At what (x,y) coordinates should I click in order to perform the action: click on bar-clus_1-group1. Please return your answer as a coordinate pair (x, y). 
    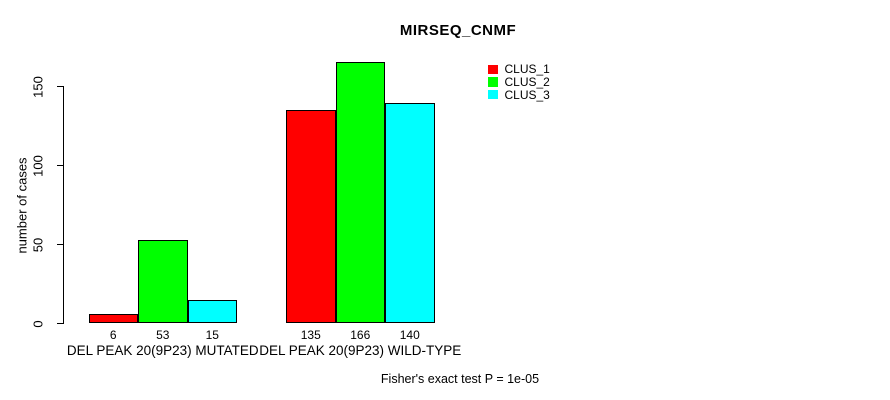
    Looking at the image, I should click on (113, 319).